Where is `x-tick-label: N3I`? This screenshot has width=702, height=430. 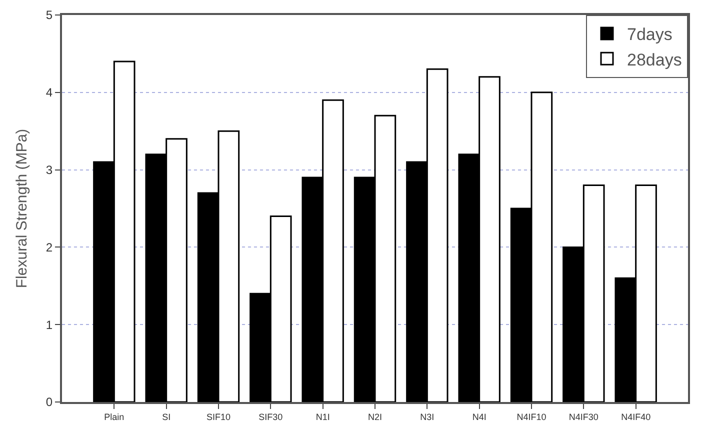
x-tick-label: N3I is located at coordinates (427, 417).